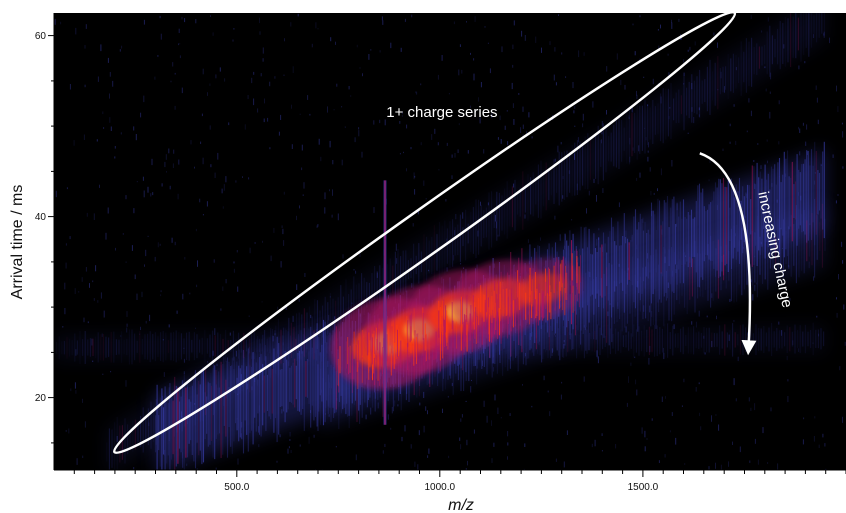 The height and width of the screenshot is (513, 846). Describe the element at coordinates (440, 487) in the screenshot. I see `x-tick-label-1: 1000.0` at that location.